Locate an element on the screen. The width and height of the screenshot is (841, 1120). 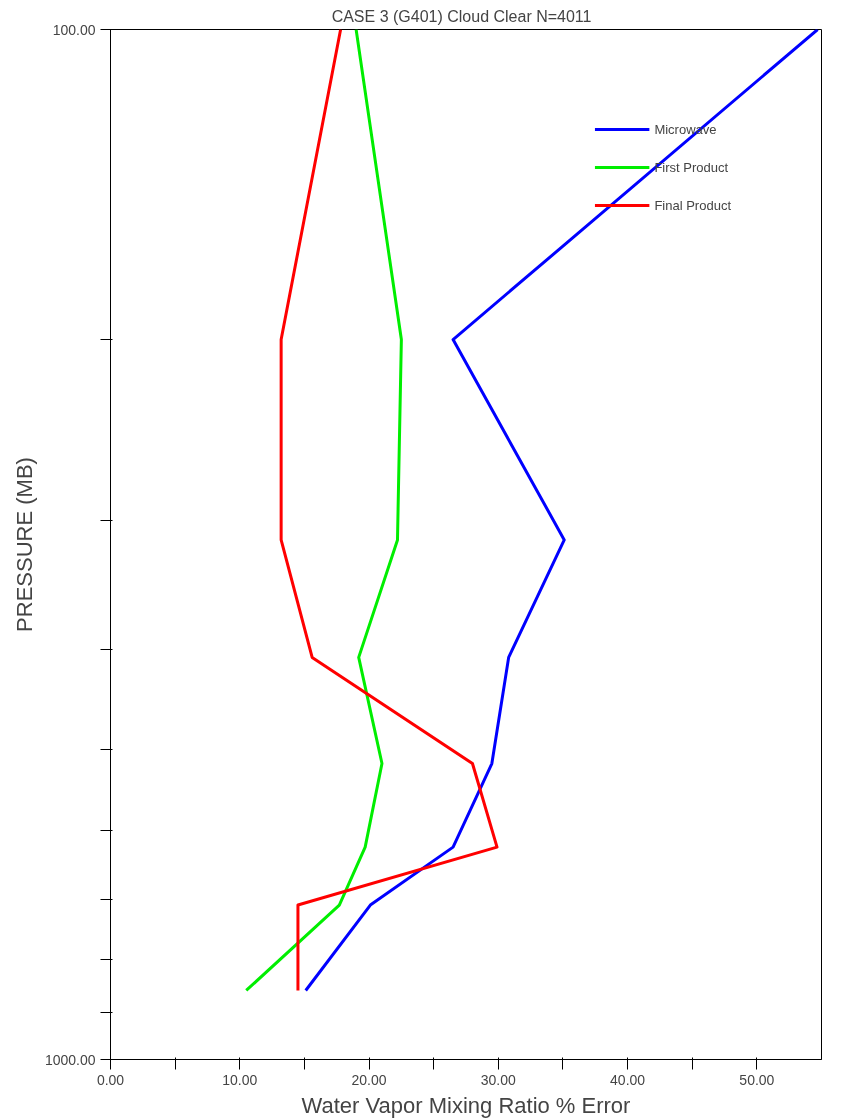
legend-label: Final Product is located at coordinates (692, 205).